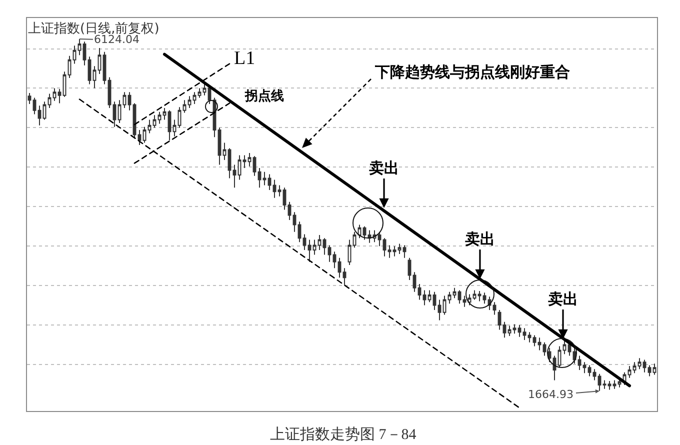 This screenshot has height=445, width=680. I want to click on annotation: 6124.04, so click(117, 39).